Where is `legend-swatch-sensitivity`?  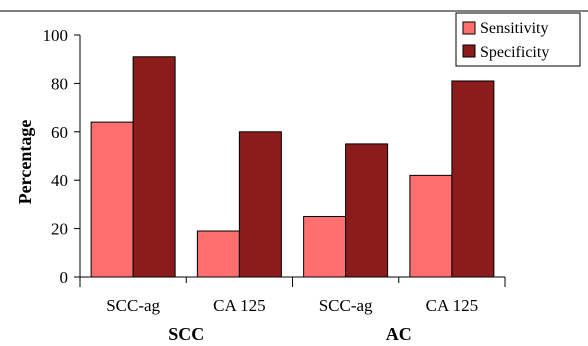
legend-swatch-sensitivity is located at coordinates (469, 28).